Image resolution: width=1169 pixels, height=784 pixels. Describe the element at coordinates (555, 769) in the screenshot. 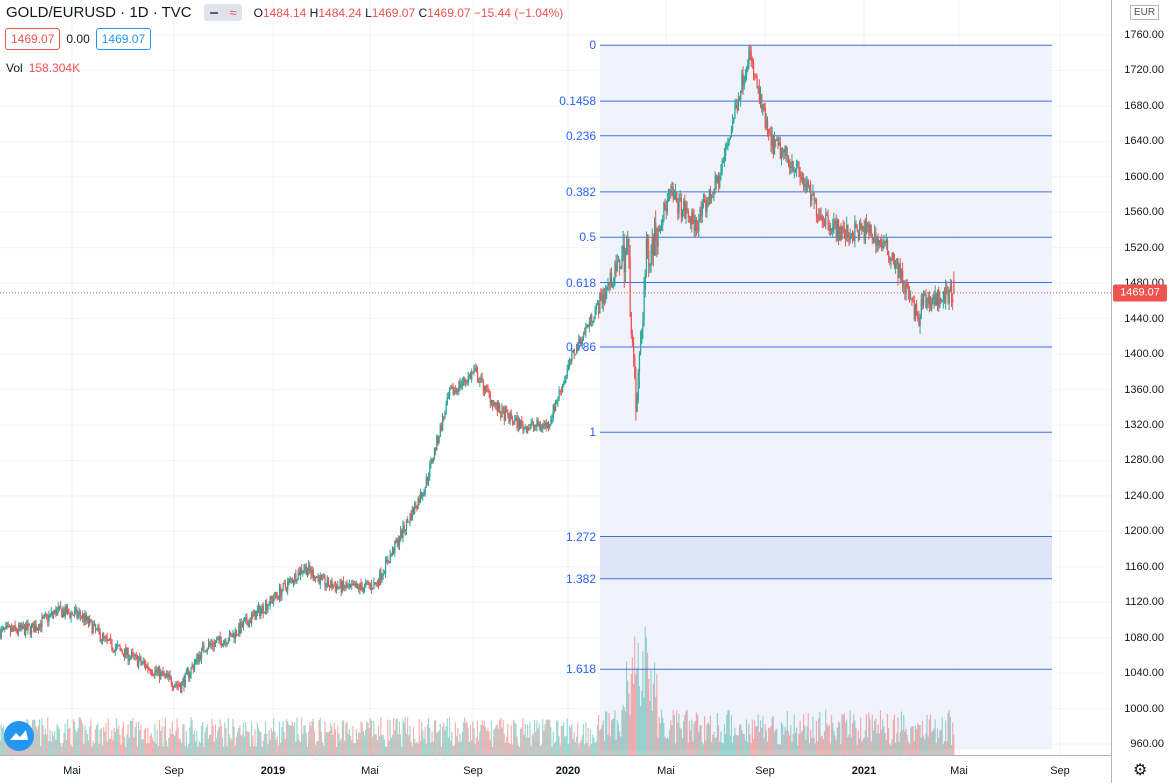

I see `time-axis: Mai Sep 2019 Mai Sep 2020 Mai Sep 2021 Mai Sep` at that location.